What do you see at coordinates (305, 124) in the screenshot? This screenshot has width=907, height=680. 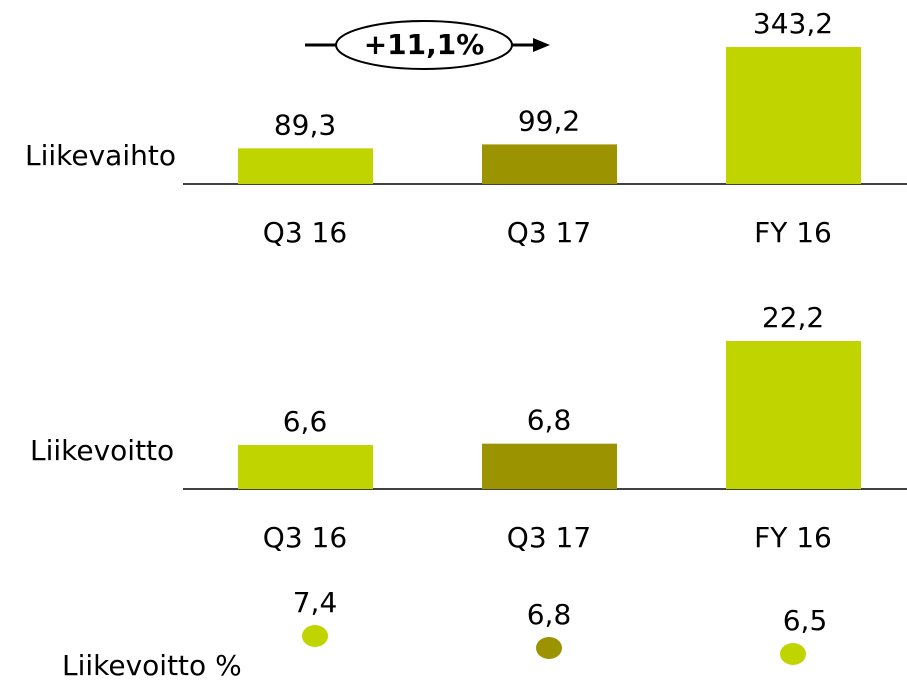 I see `data-label: 89,3` at bounding box center [305, 124].